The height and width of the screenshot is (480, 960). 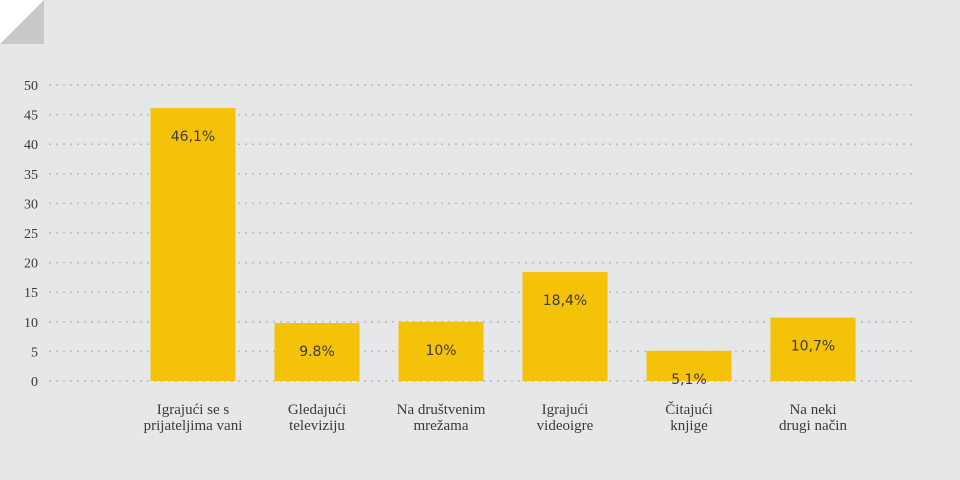 What do you see at coordinates (31, 175) in the screenshot?
I see `y-tick-label: 35` at bounding box center [31, 175].